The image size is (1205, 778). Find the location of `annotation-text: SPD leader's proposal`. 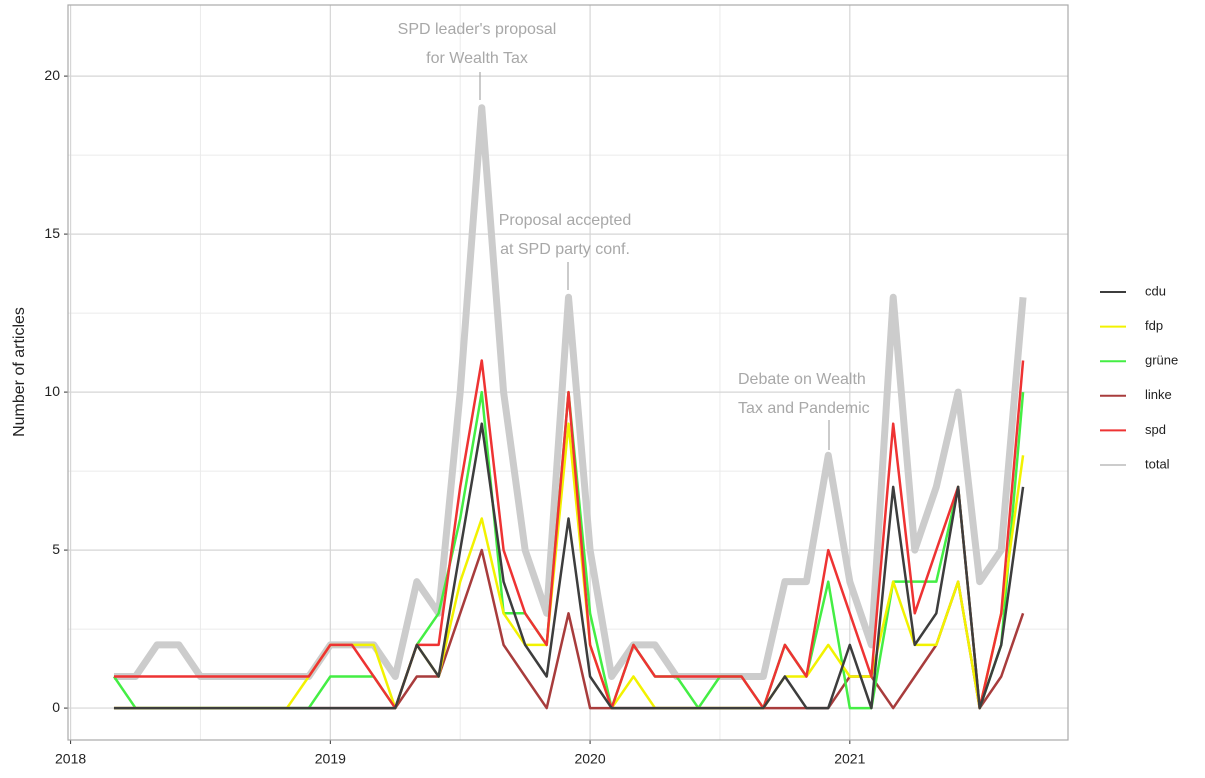

annotation-text: SPD leader's proposal is located at coordinates (477, 29).